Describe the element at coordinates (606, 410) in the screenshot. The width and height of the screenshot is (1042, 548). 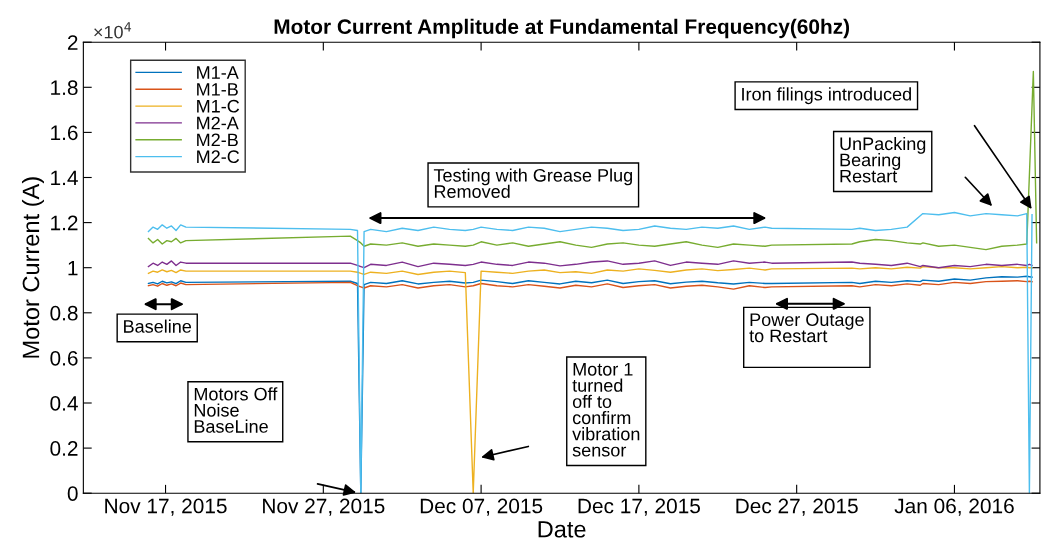
I see `annotation: Motor 1 turned off to confirm vibration sensor` at that location.